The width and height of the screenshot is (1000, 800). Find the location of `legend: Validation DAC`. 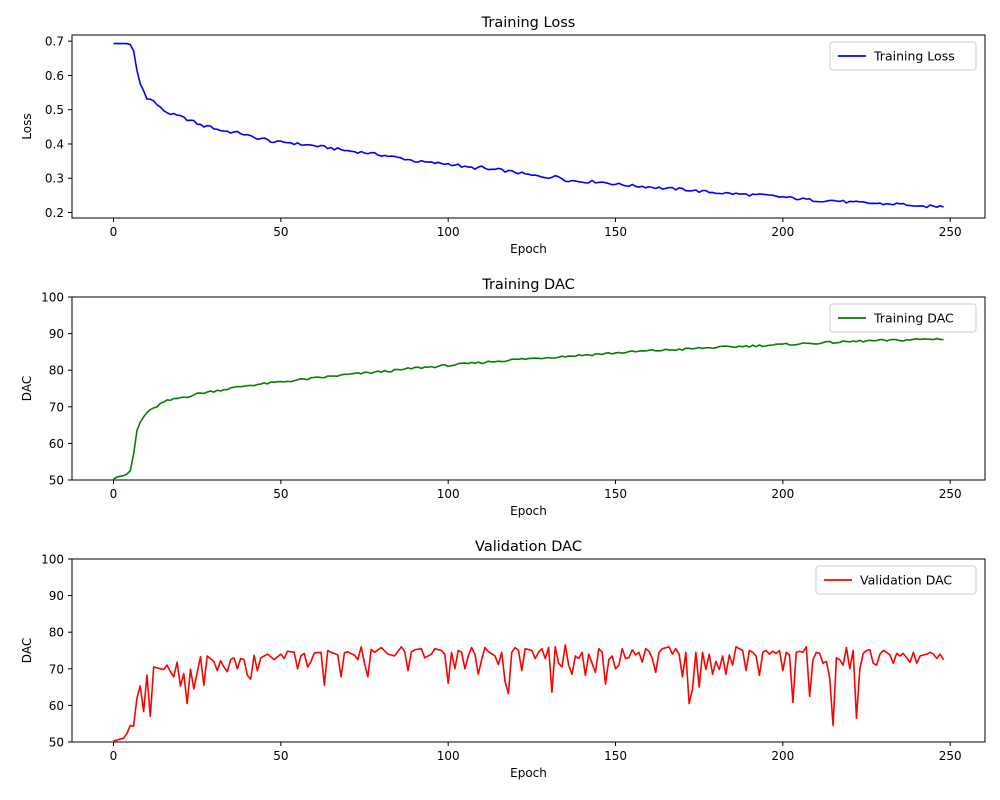

legend: Validation DAC is located at coordinates (896, 580).